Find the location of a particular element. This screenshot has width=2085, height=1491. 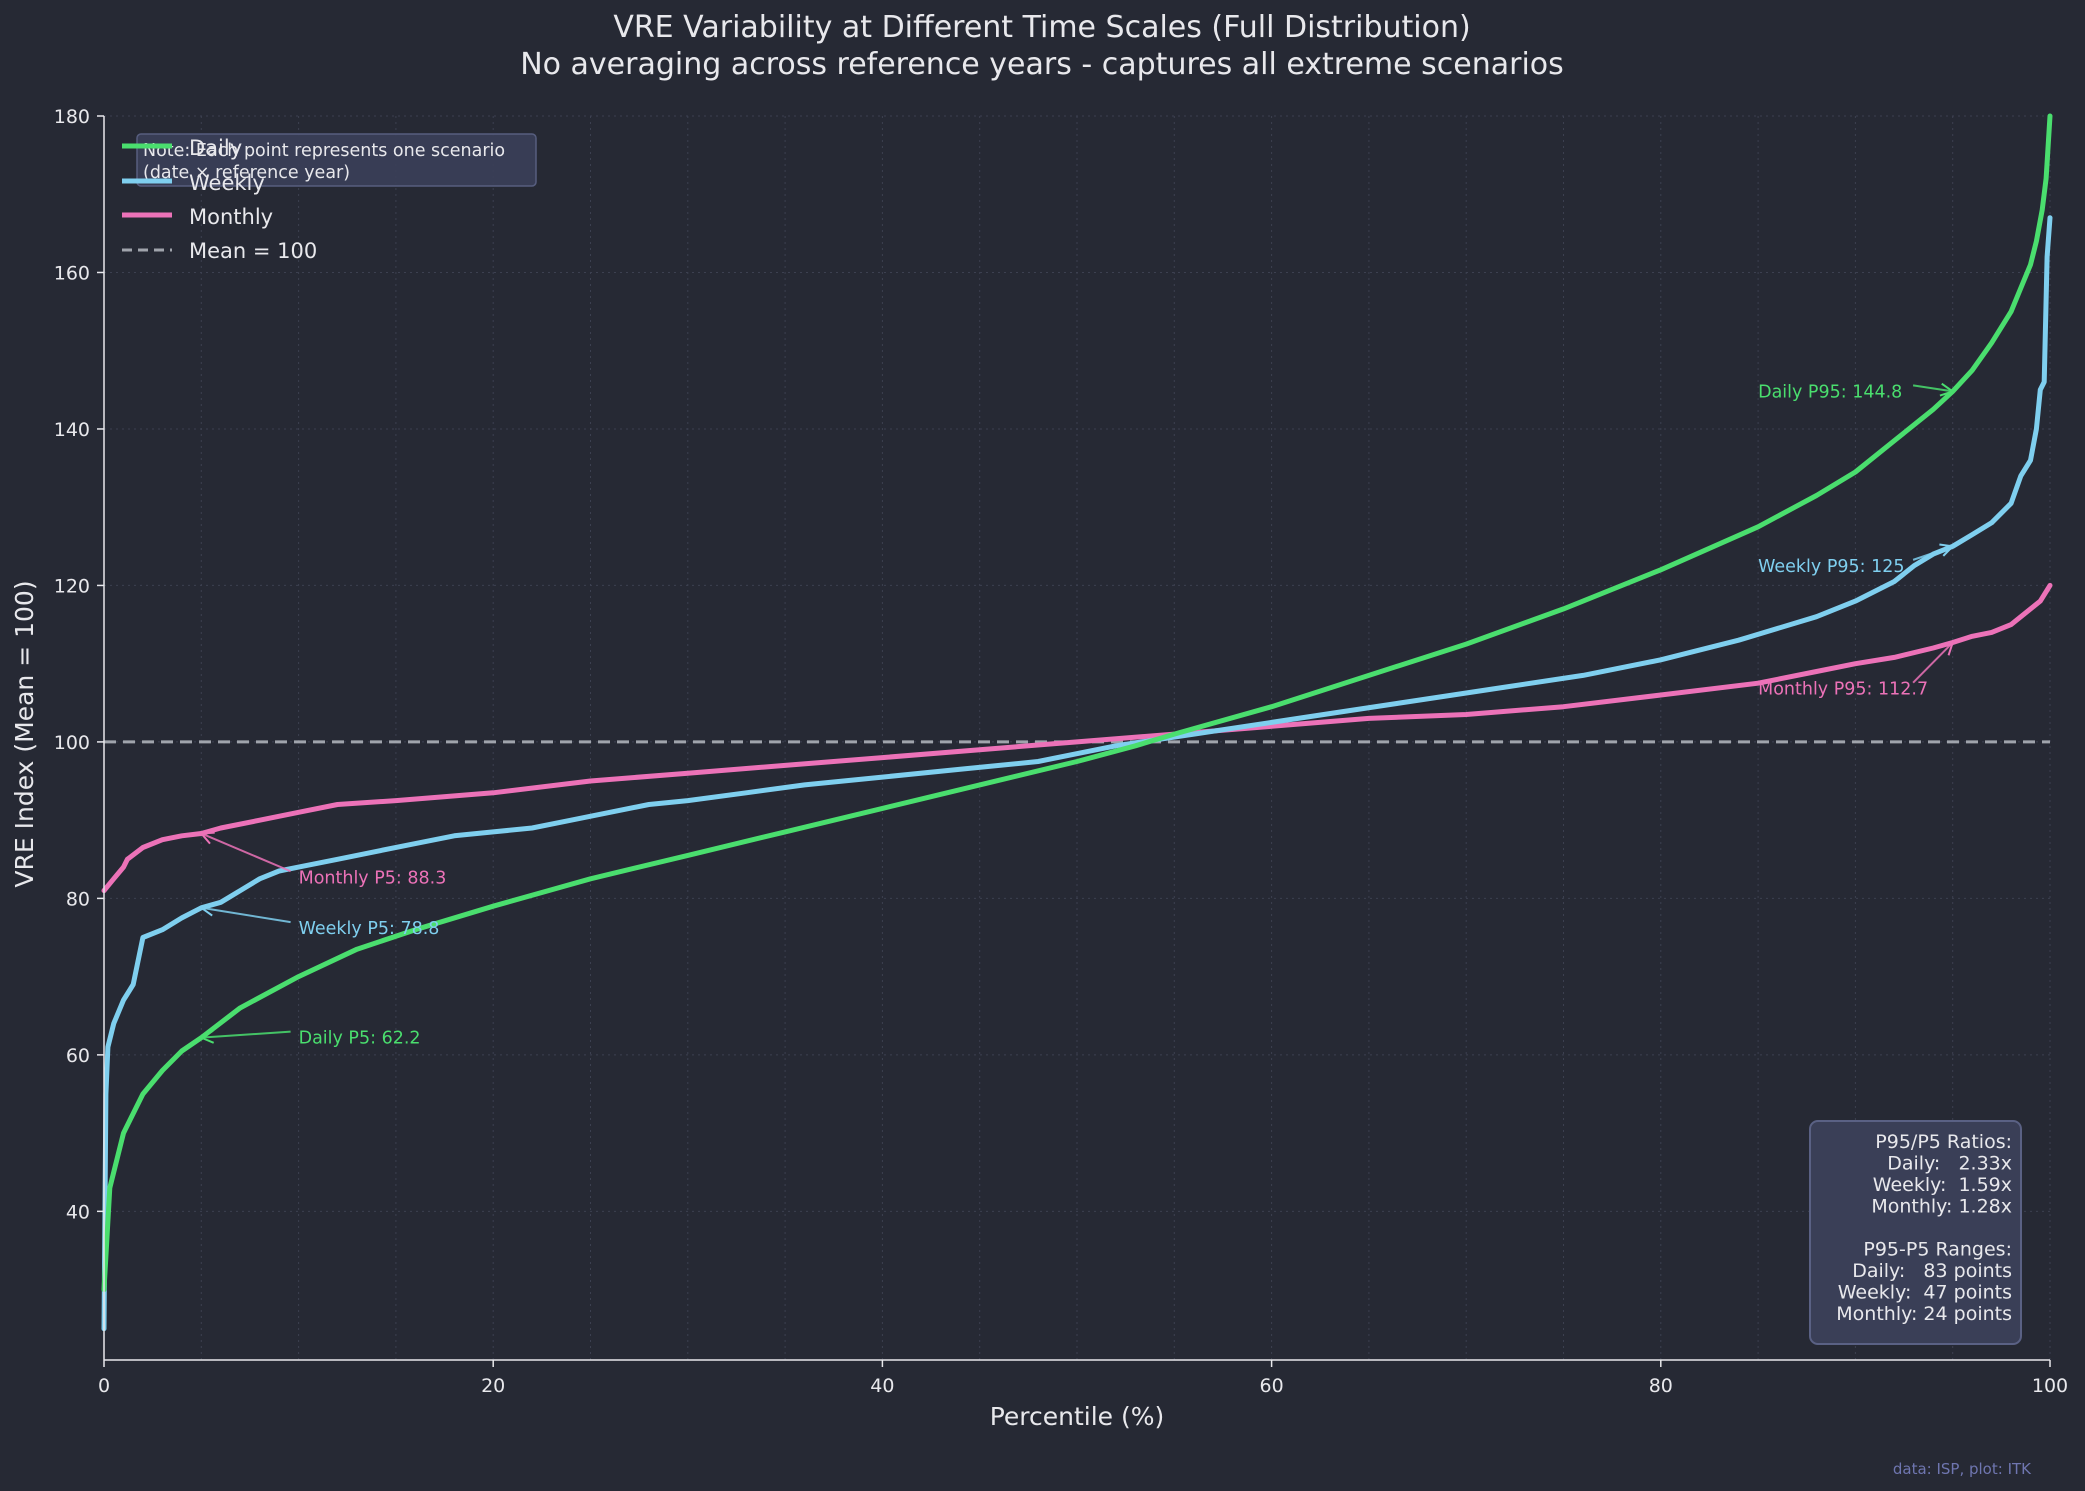

note-box-frame is located at coordinates (336, 160).